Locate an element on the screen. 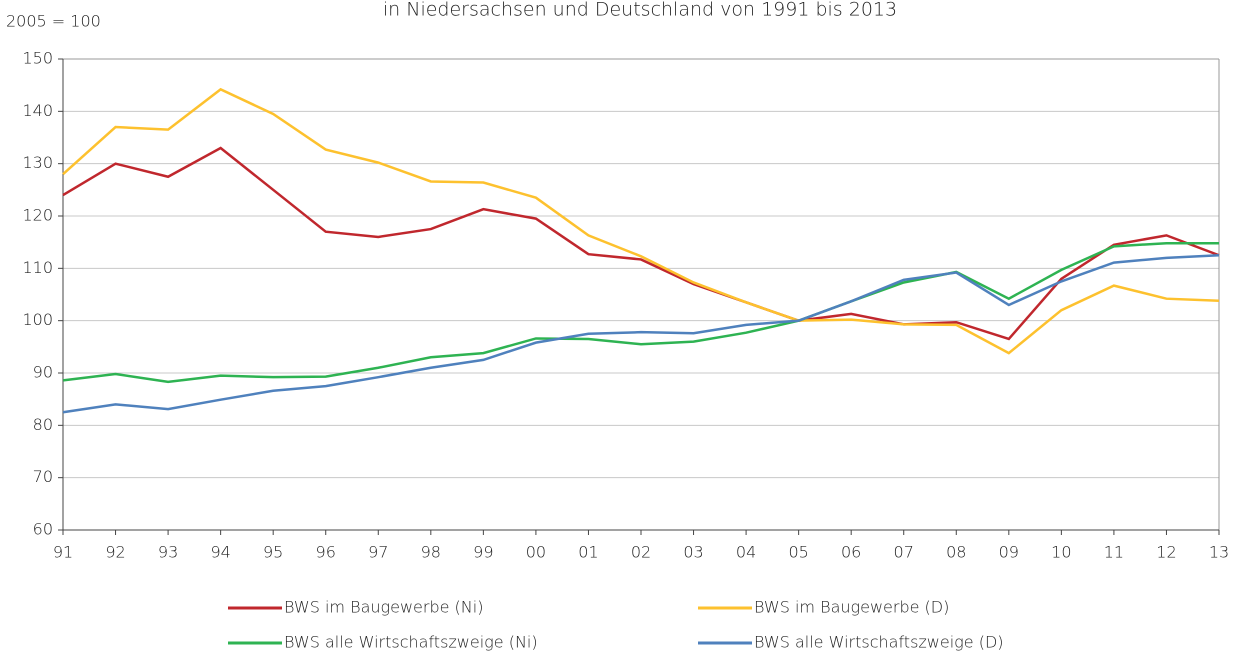 The height and width of the screenshot is (655, 1241). x-tick-label: 05 is located at coordinates (798, 552).